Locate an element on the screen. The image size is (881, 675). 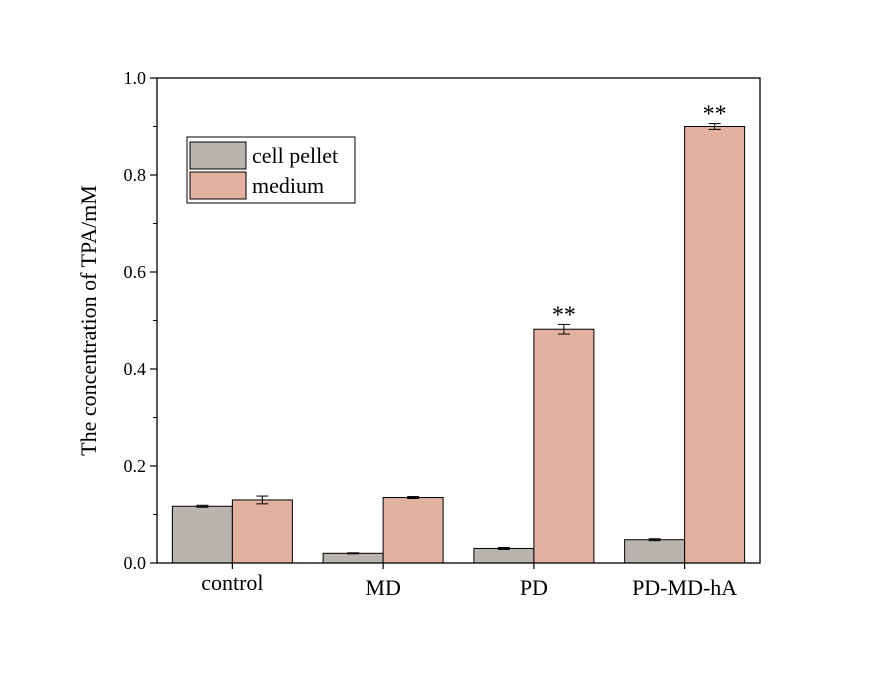
bar-control-cell-pellet is located at coordinates (202, 534).